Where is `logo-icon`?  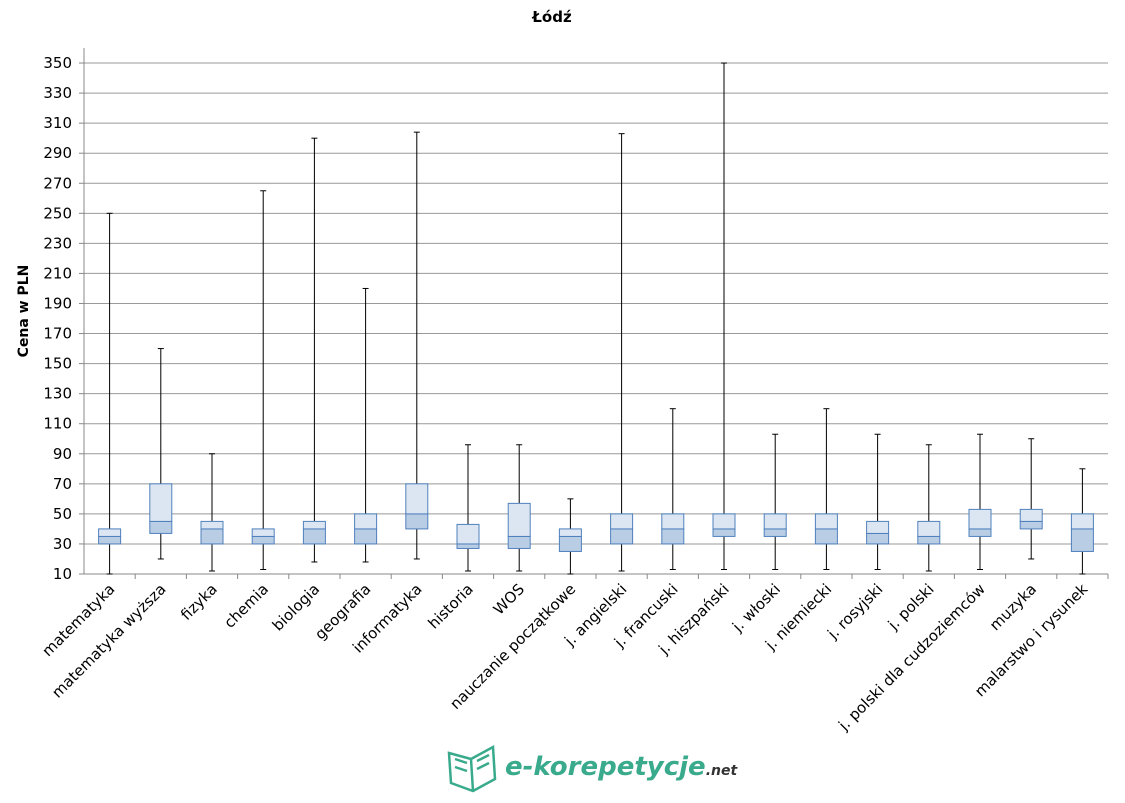
logo-icon is located at coordinates (472, 768).